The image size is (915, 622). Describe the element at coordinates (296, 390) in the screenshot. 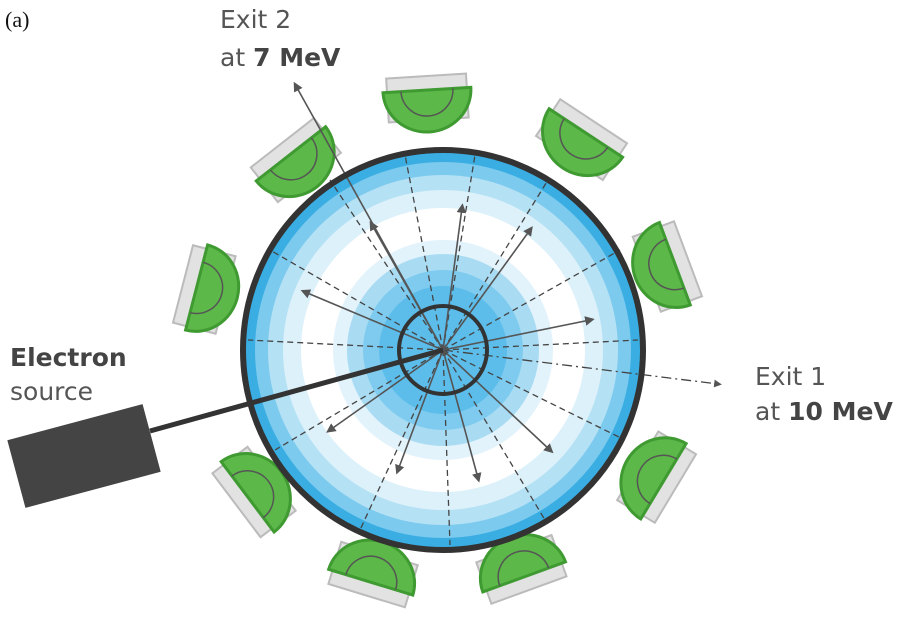

I see `injection-beam` at that location.